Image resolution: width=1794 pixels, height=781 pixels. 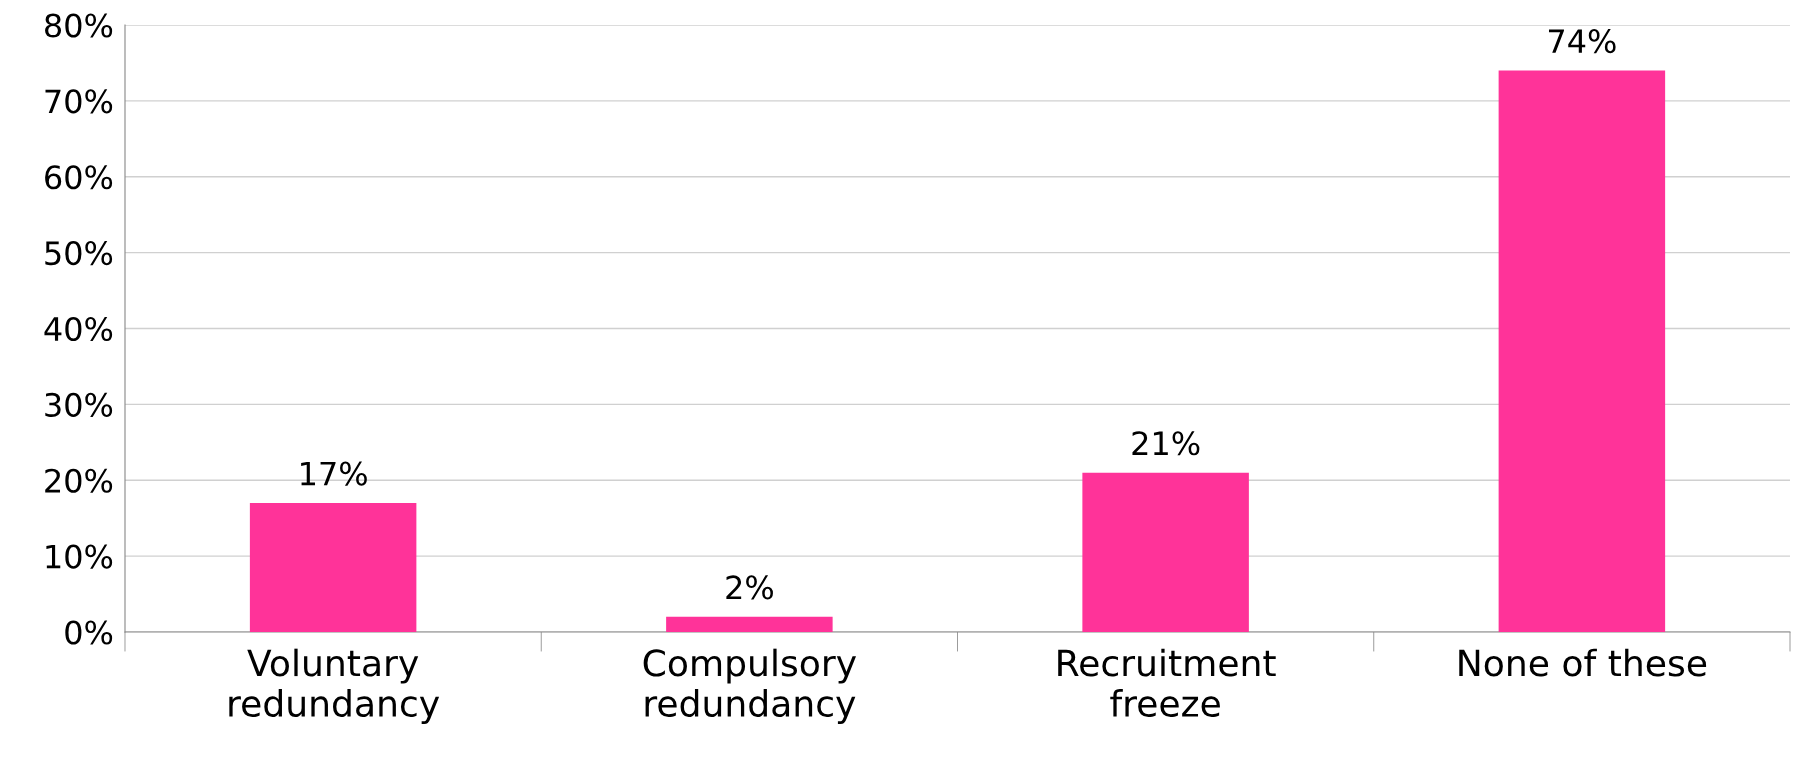 I want to click on y-tick-label: 20%, so click(x=79, y=480).